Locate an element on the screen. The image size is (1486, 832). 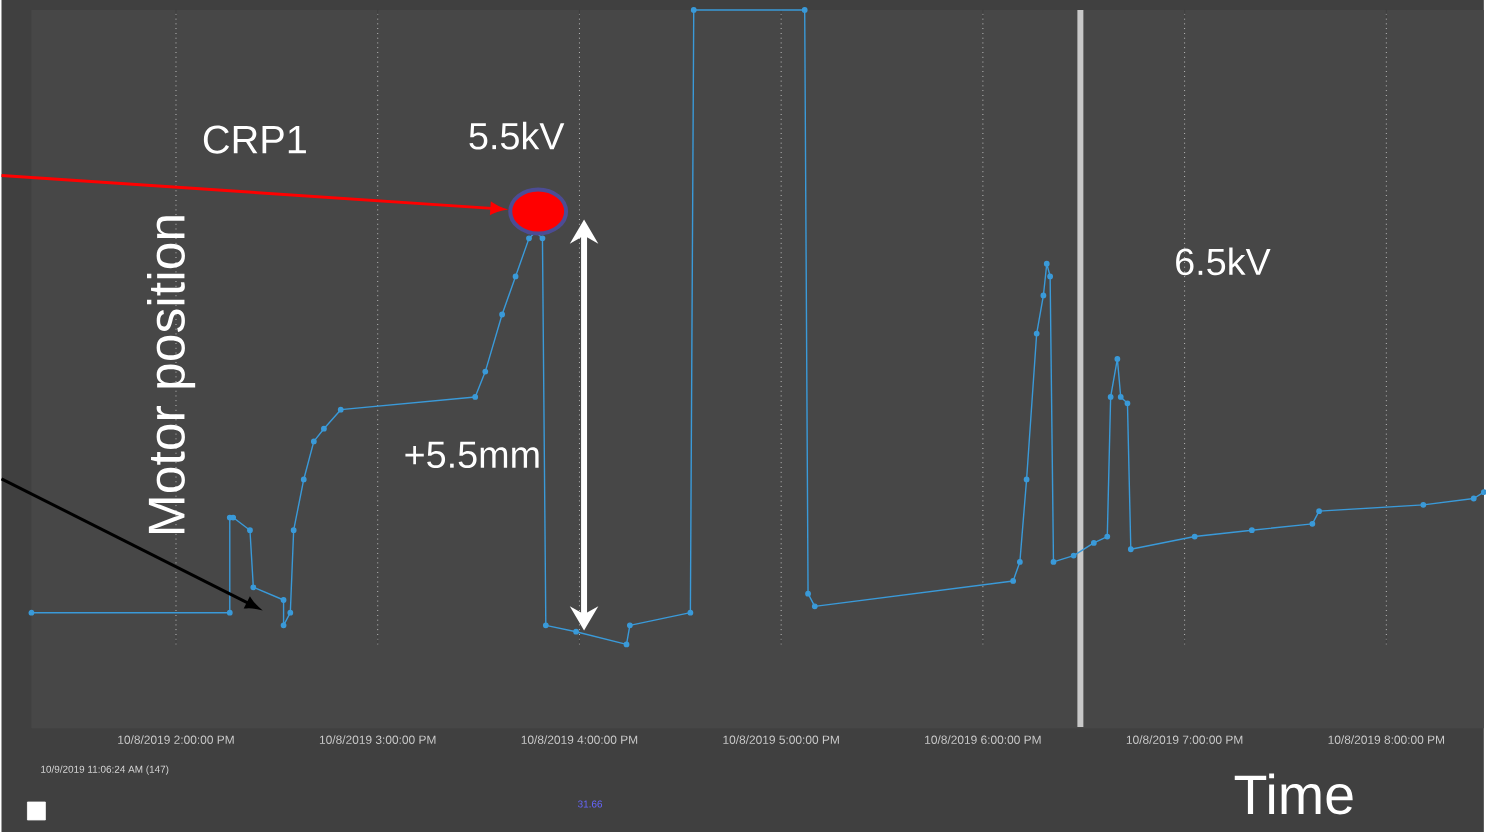
annotation: 6.5kV is located at coordinates (1223, 261).